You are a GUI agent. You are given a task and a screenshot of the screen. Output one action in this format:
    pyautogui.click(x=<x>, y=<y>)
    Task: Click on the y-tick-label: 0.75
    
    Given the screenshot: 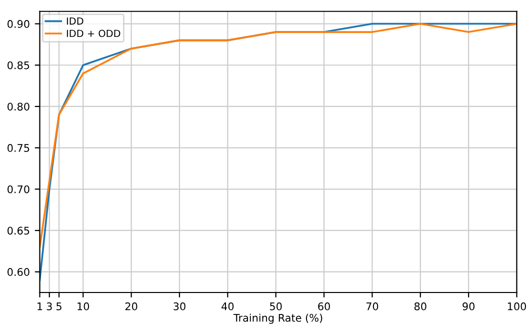 What is the action you would take?
    pyautogui.click(x=19, y=148)
    